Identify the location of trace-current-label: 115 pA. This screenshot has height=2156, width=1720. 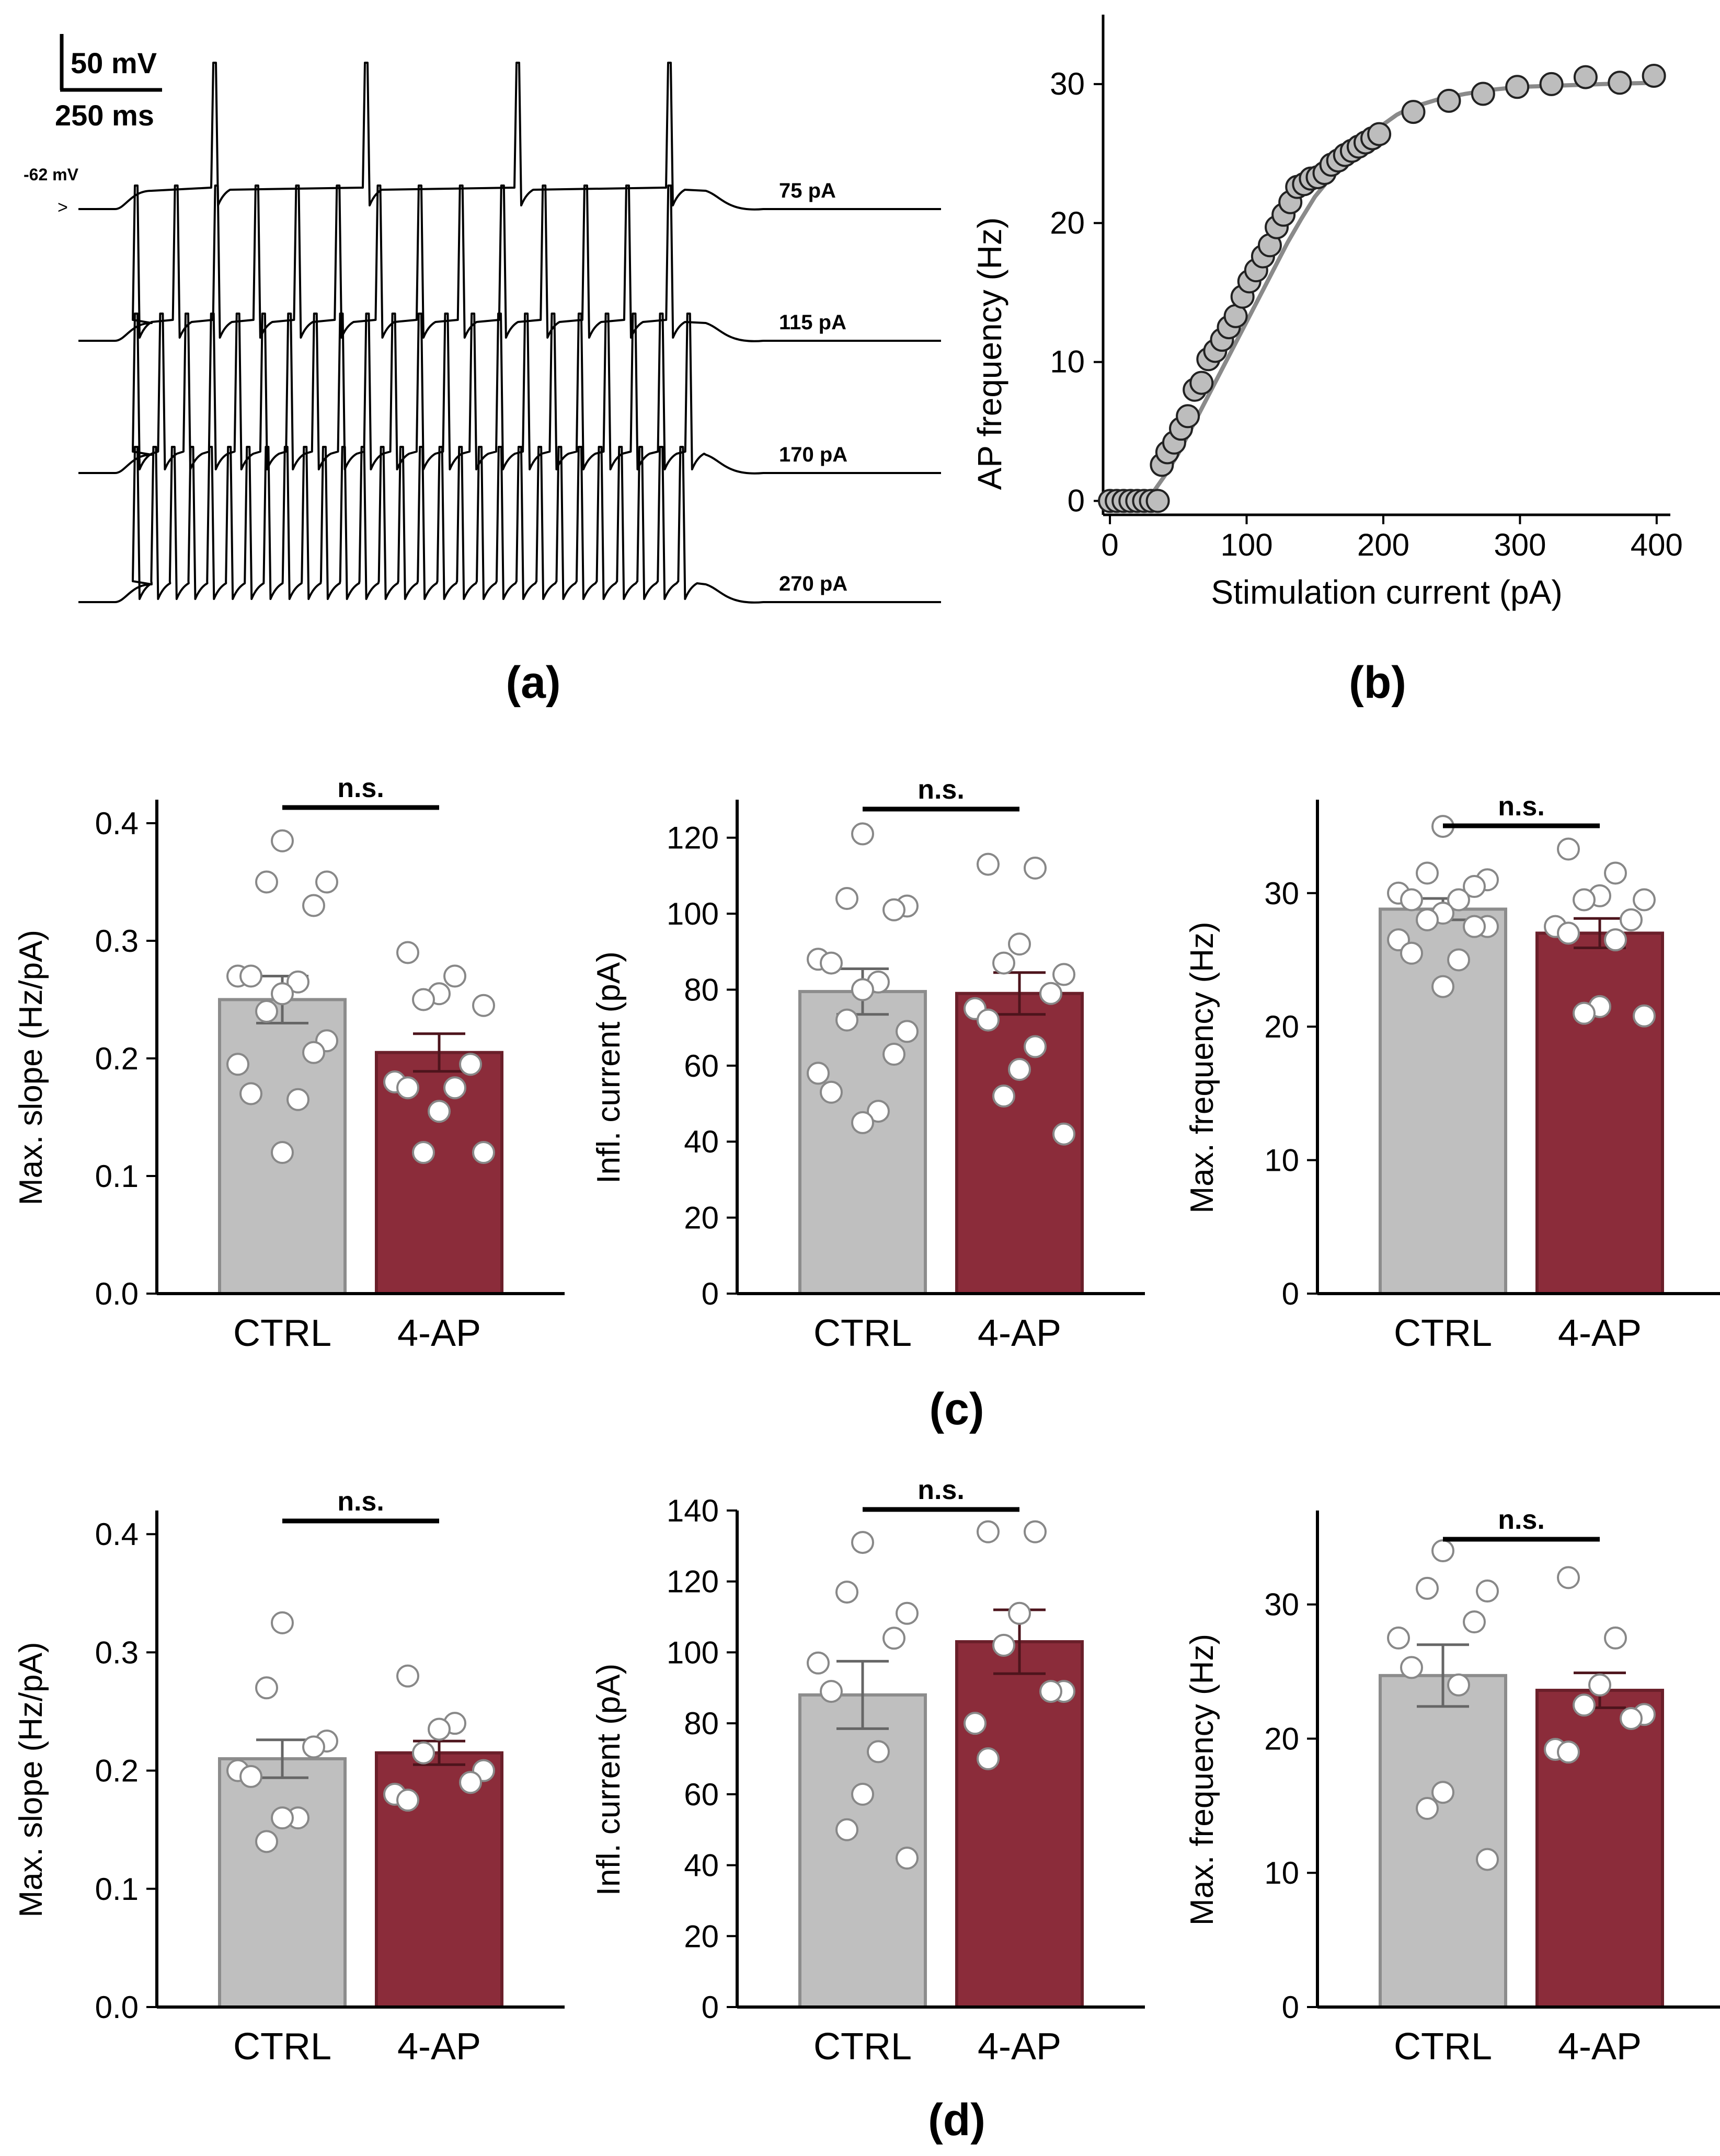
(812, 322).